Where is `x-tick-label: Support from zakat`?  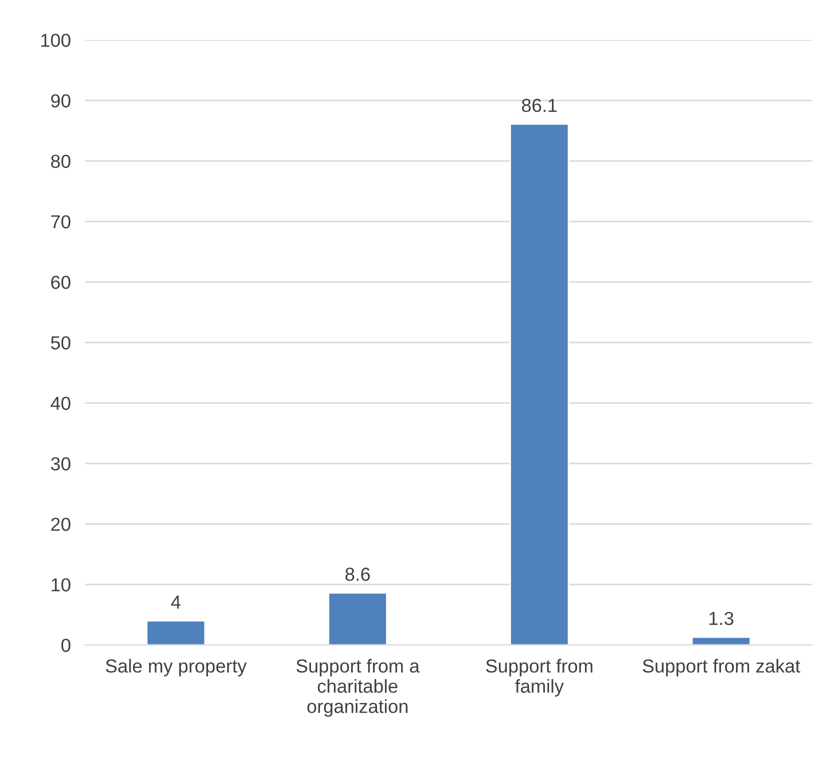 x-tick-label: Support from zakat is located at coordinates (721, 667).